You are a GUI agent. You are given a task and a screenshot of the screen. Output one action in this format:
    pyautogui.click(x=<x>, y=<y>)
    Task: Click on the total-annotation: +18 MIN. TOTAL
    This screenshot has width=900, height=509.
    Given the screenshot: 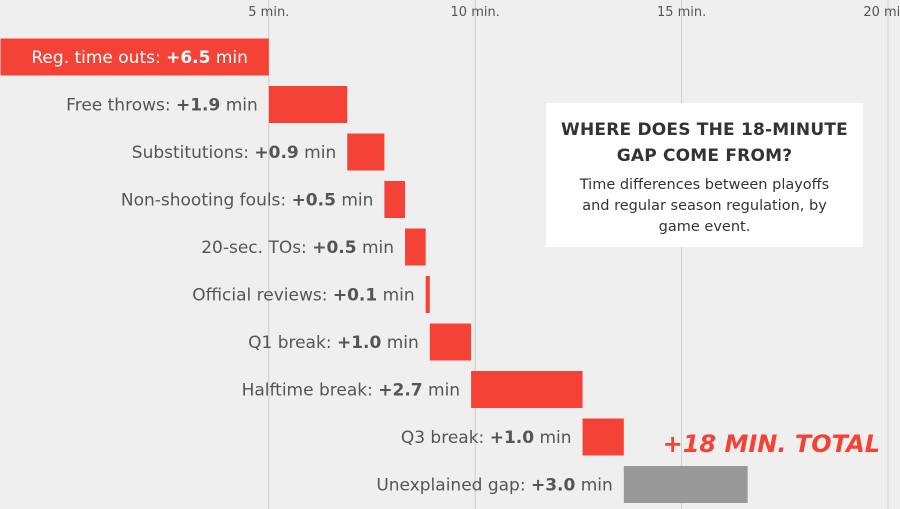 What is the action you would take?
    pyautogui.click(x=771, y=444)
    